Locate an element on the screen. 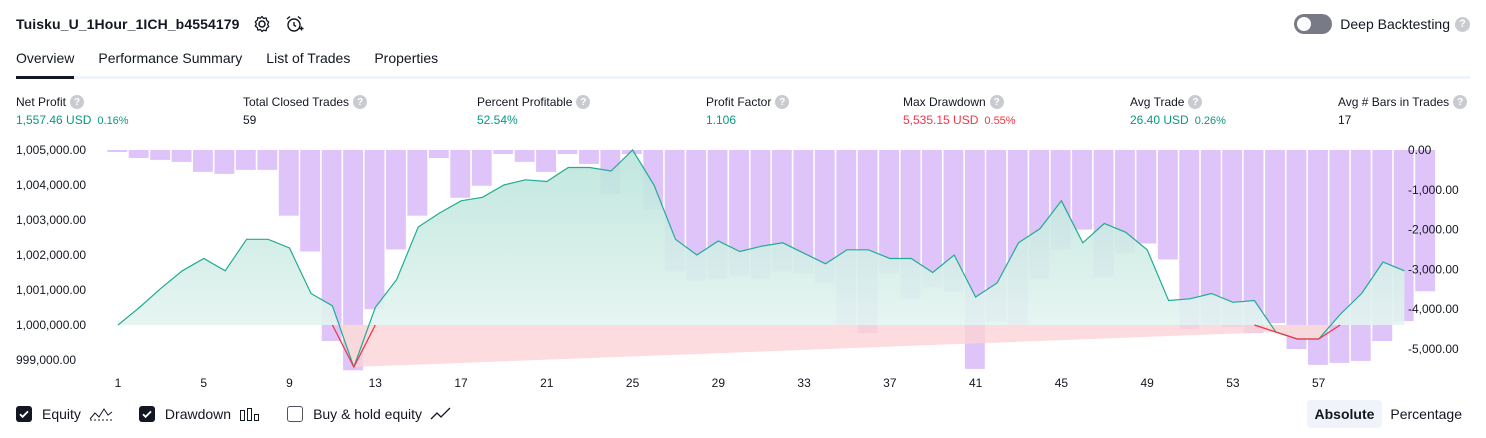  left-axis-tick-label: 999,000.00 is located at coordinates (46, 360).